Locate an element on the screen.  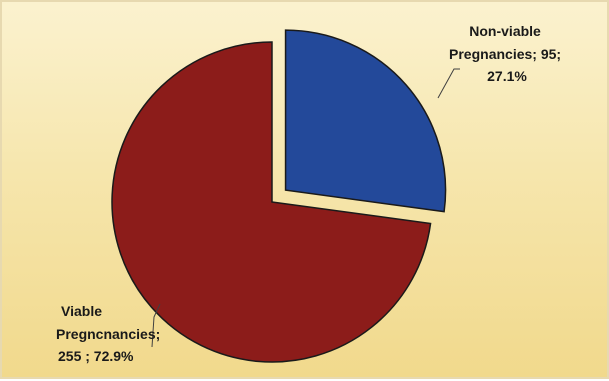
data-label-viable-line-3: 255 ; 72.9% is located at coordinates (96, 356).